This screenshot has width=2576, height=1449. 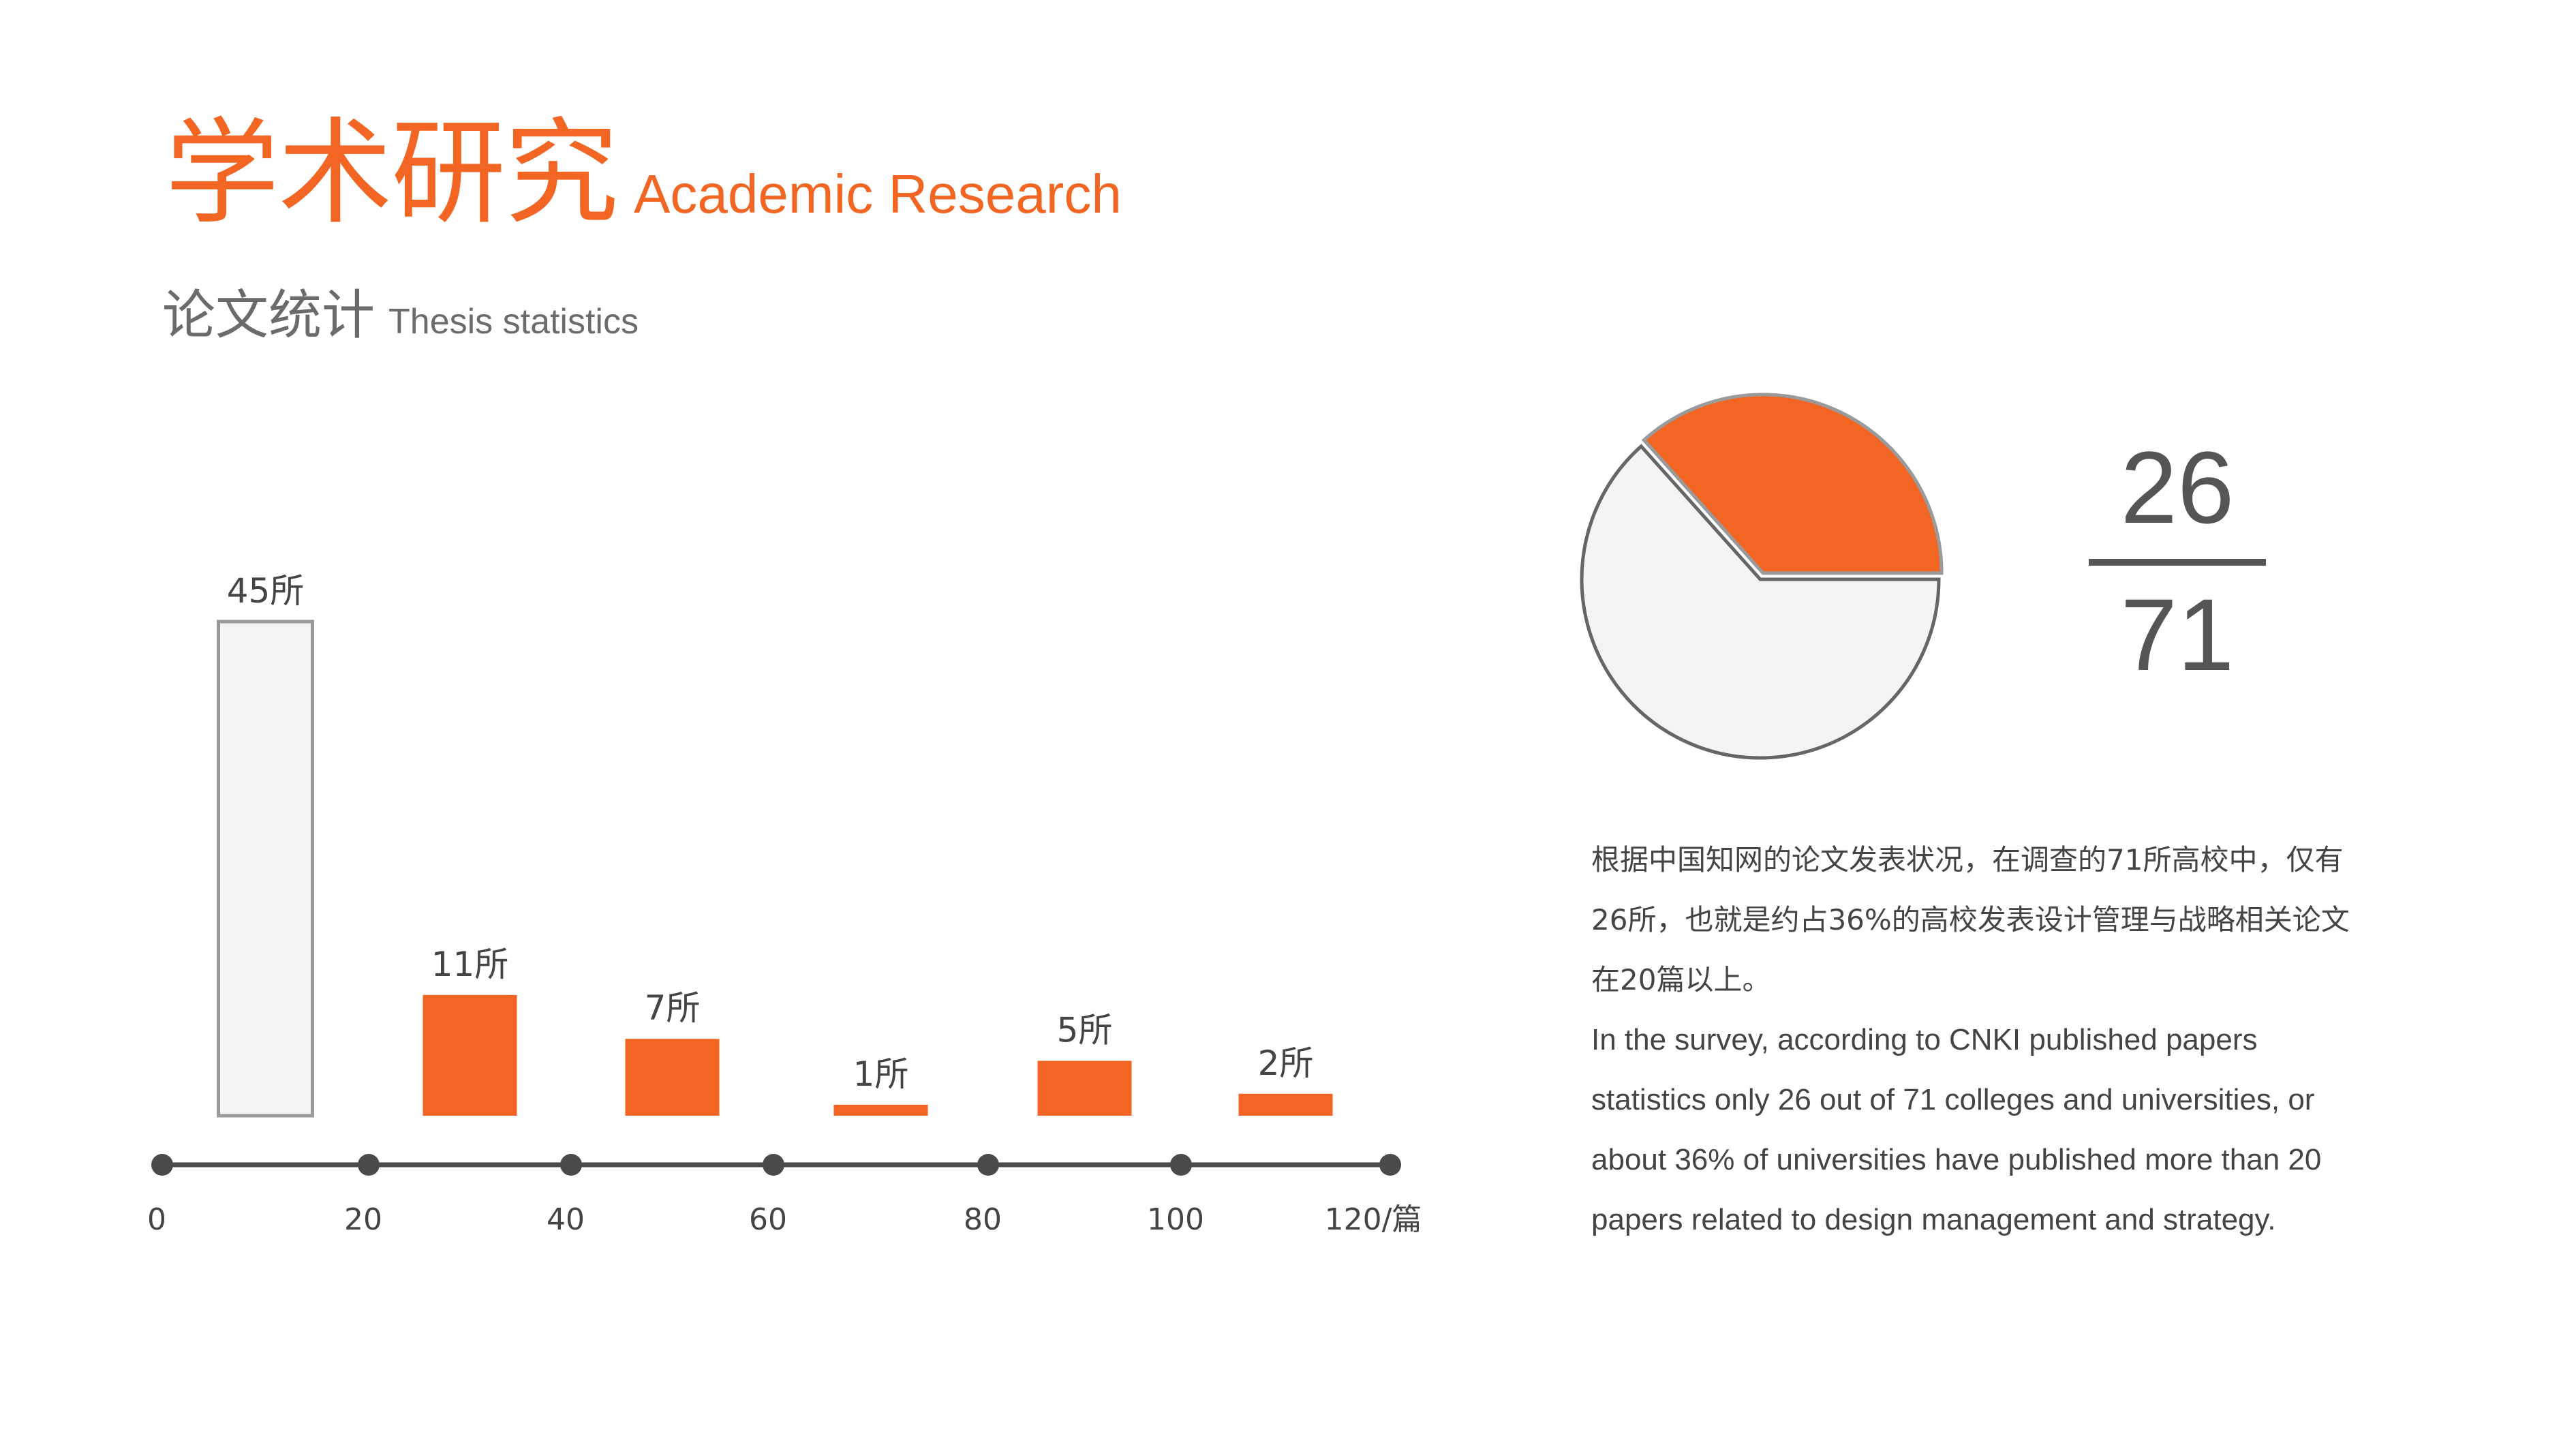 What do you see at coordinates (513, 321) in the screenshot?
I see `subtitle-english: Thesis statistics` at bounding box center [513, 321].